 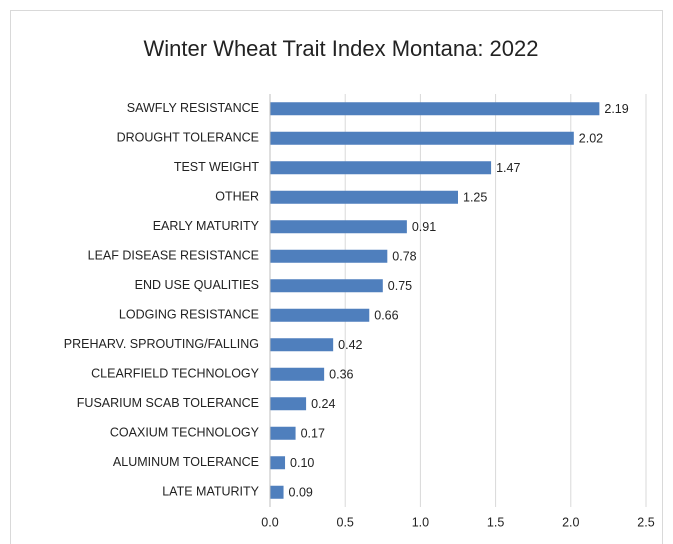 What do you see at coordinates (591, 139) in the screenshot?
I see `value-label: 2.02` at bounding box center [591, 139].